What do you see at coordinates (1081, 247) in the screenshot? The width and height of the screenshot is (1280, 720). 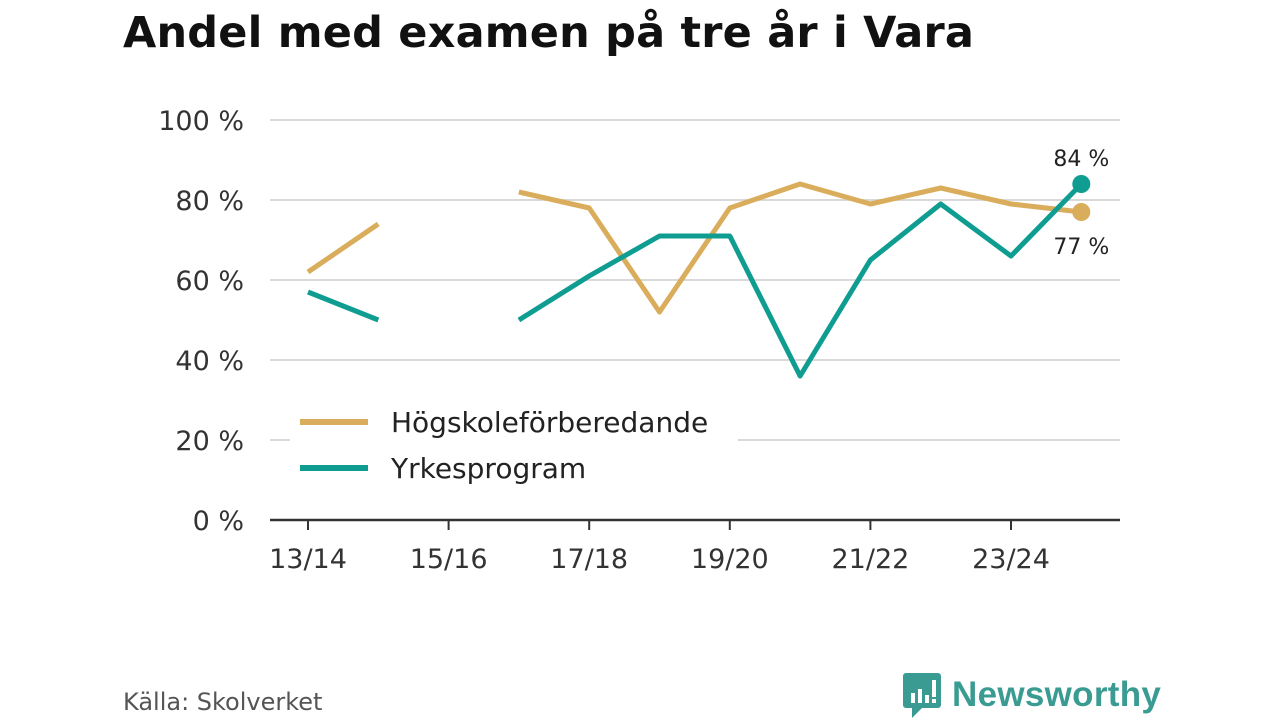 I see `end-value-label: 77 %` at bounding box center [1081, 247].